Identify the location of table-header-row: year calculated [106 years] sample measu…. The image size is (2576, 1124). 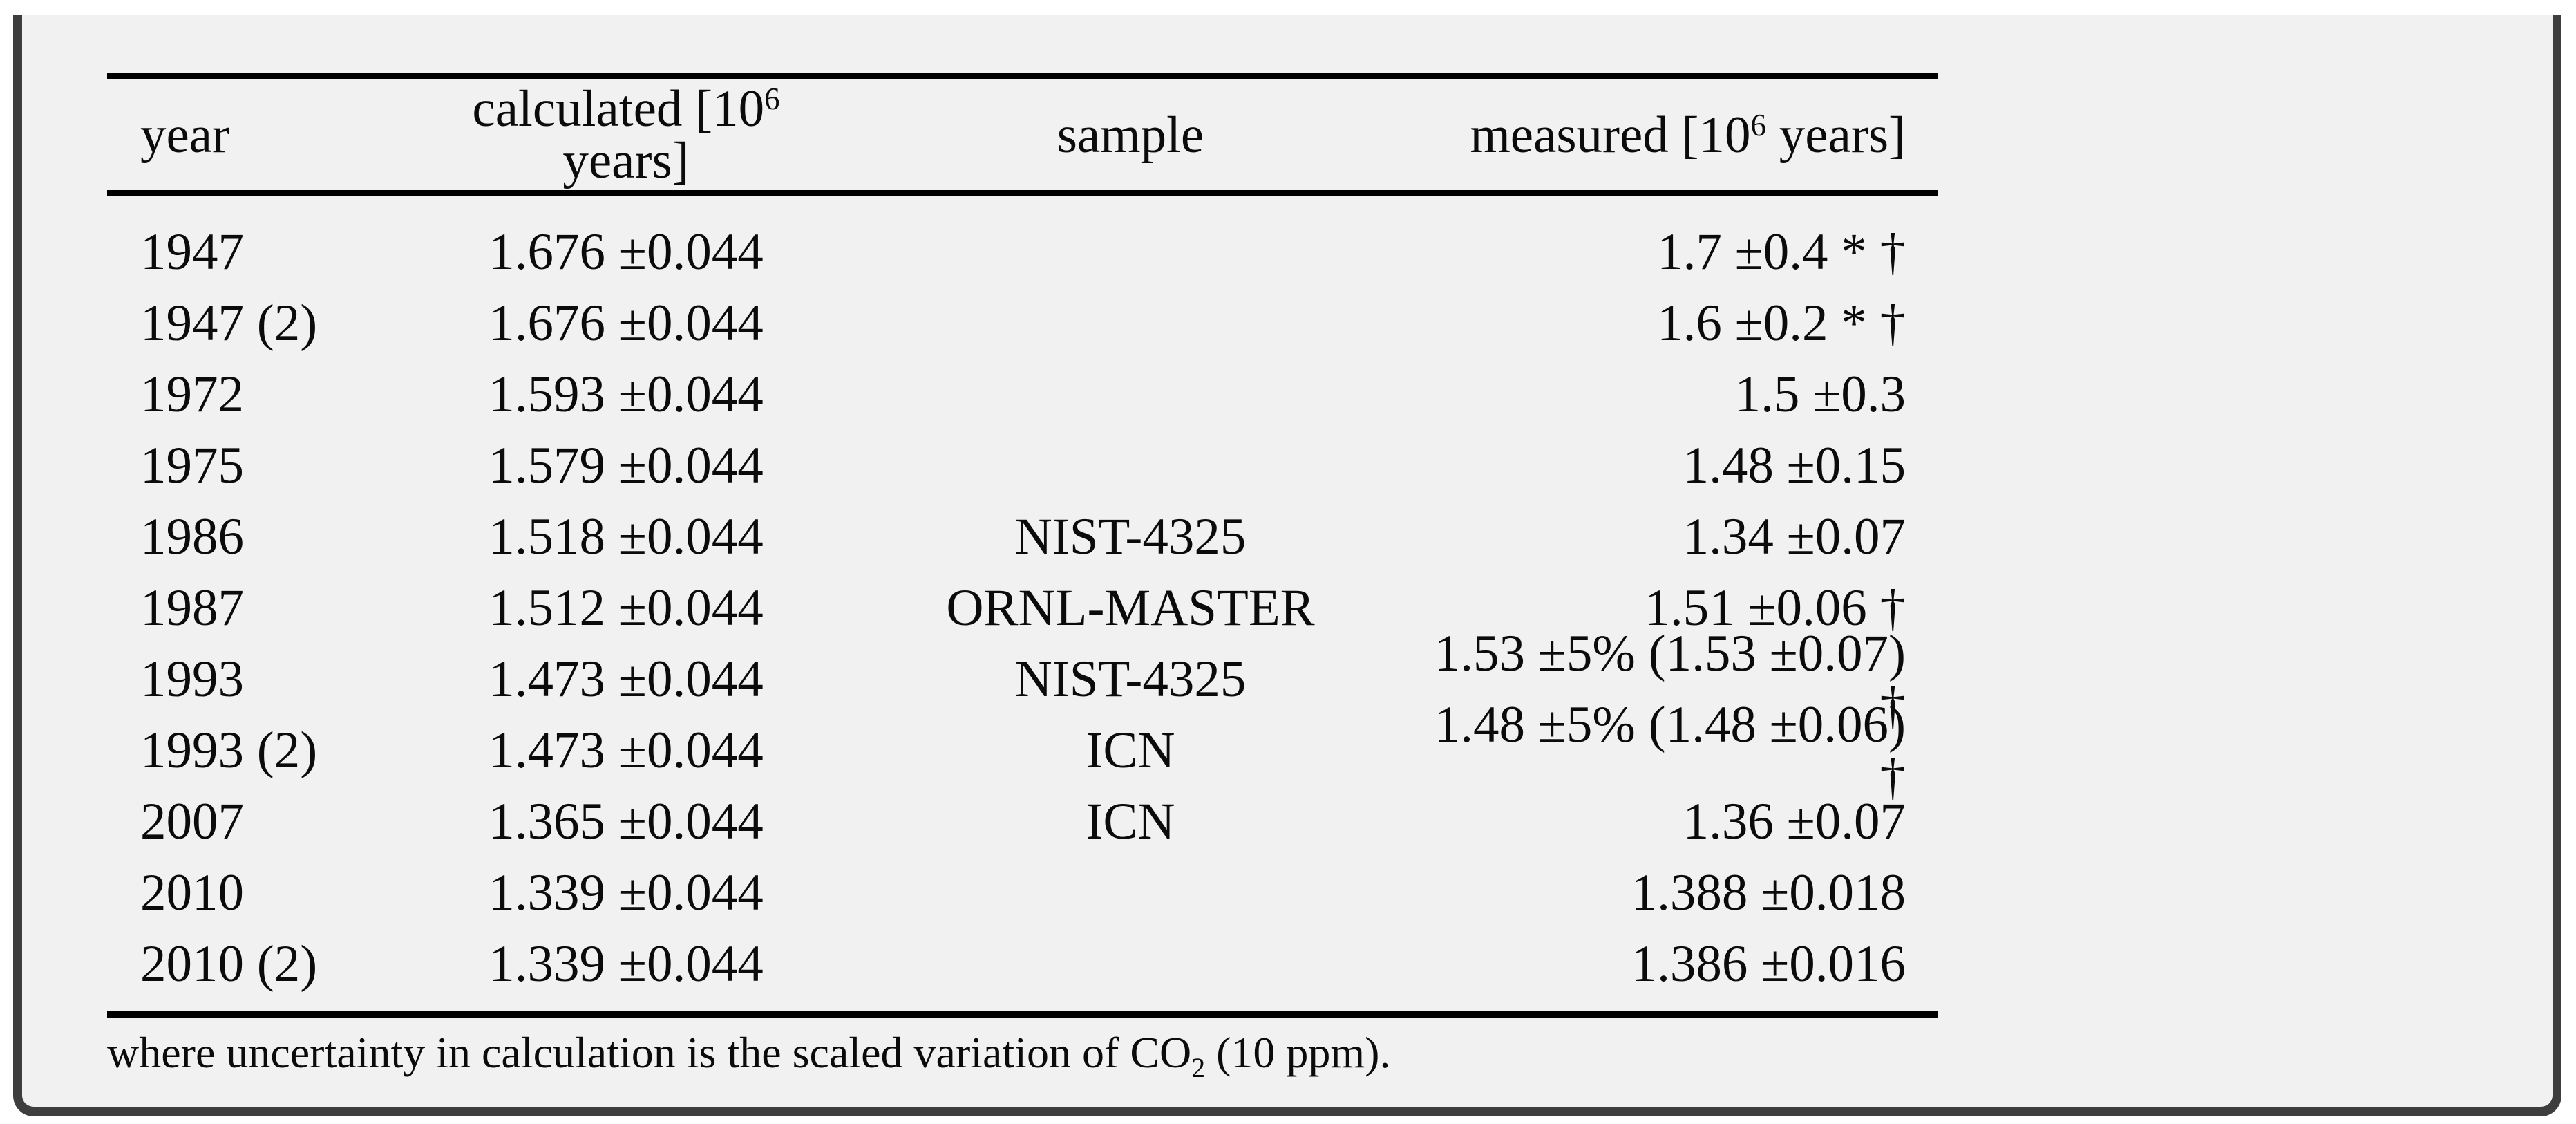
(1022, 134).